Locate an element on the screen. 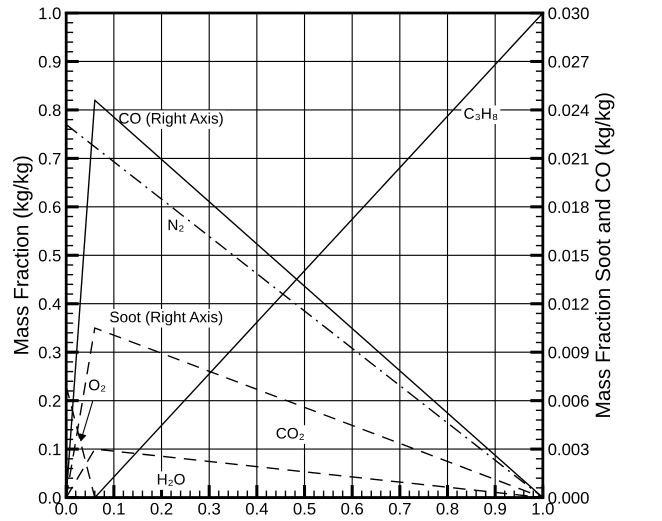  y-tick-label: 0.8 is located at coordinates (49, 110).